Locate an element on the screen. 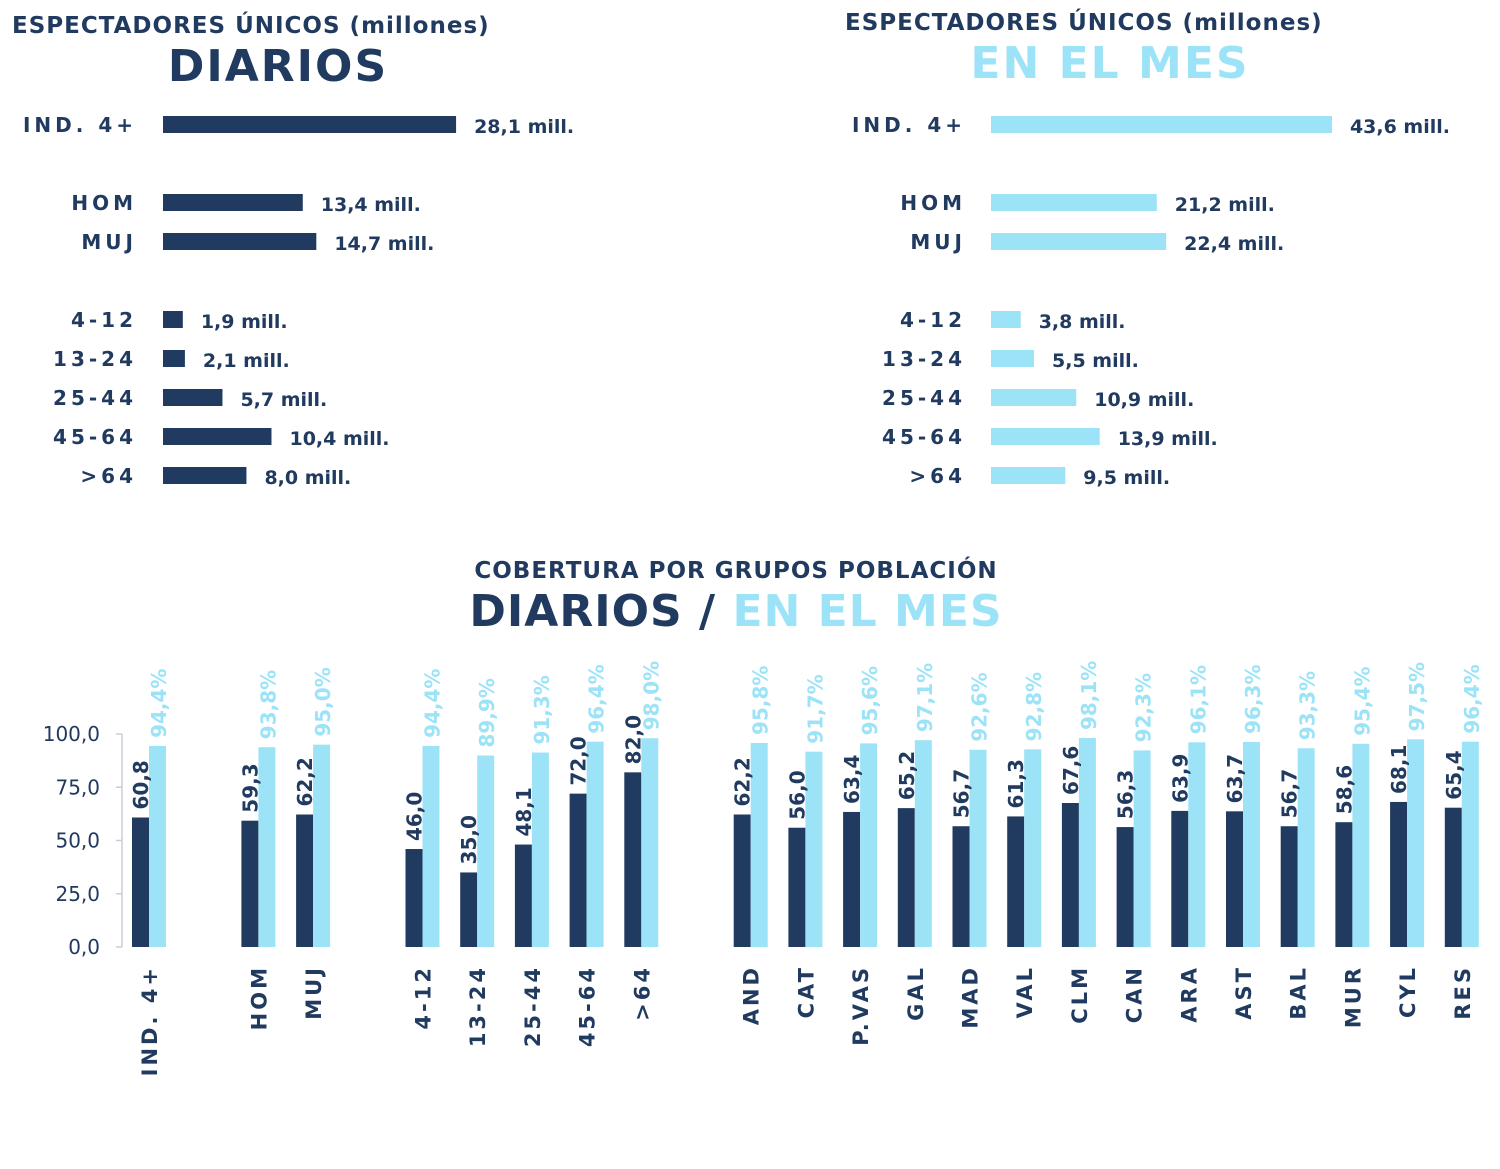 Image resolution: width=1500 pixels, height=1169 pixels. data-label: 22,4 mill. is located at coordinates (1234, 244).